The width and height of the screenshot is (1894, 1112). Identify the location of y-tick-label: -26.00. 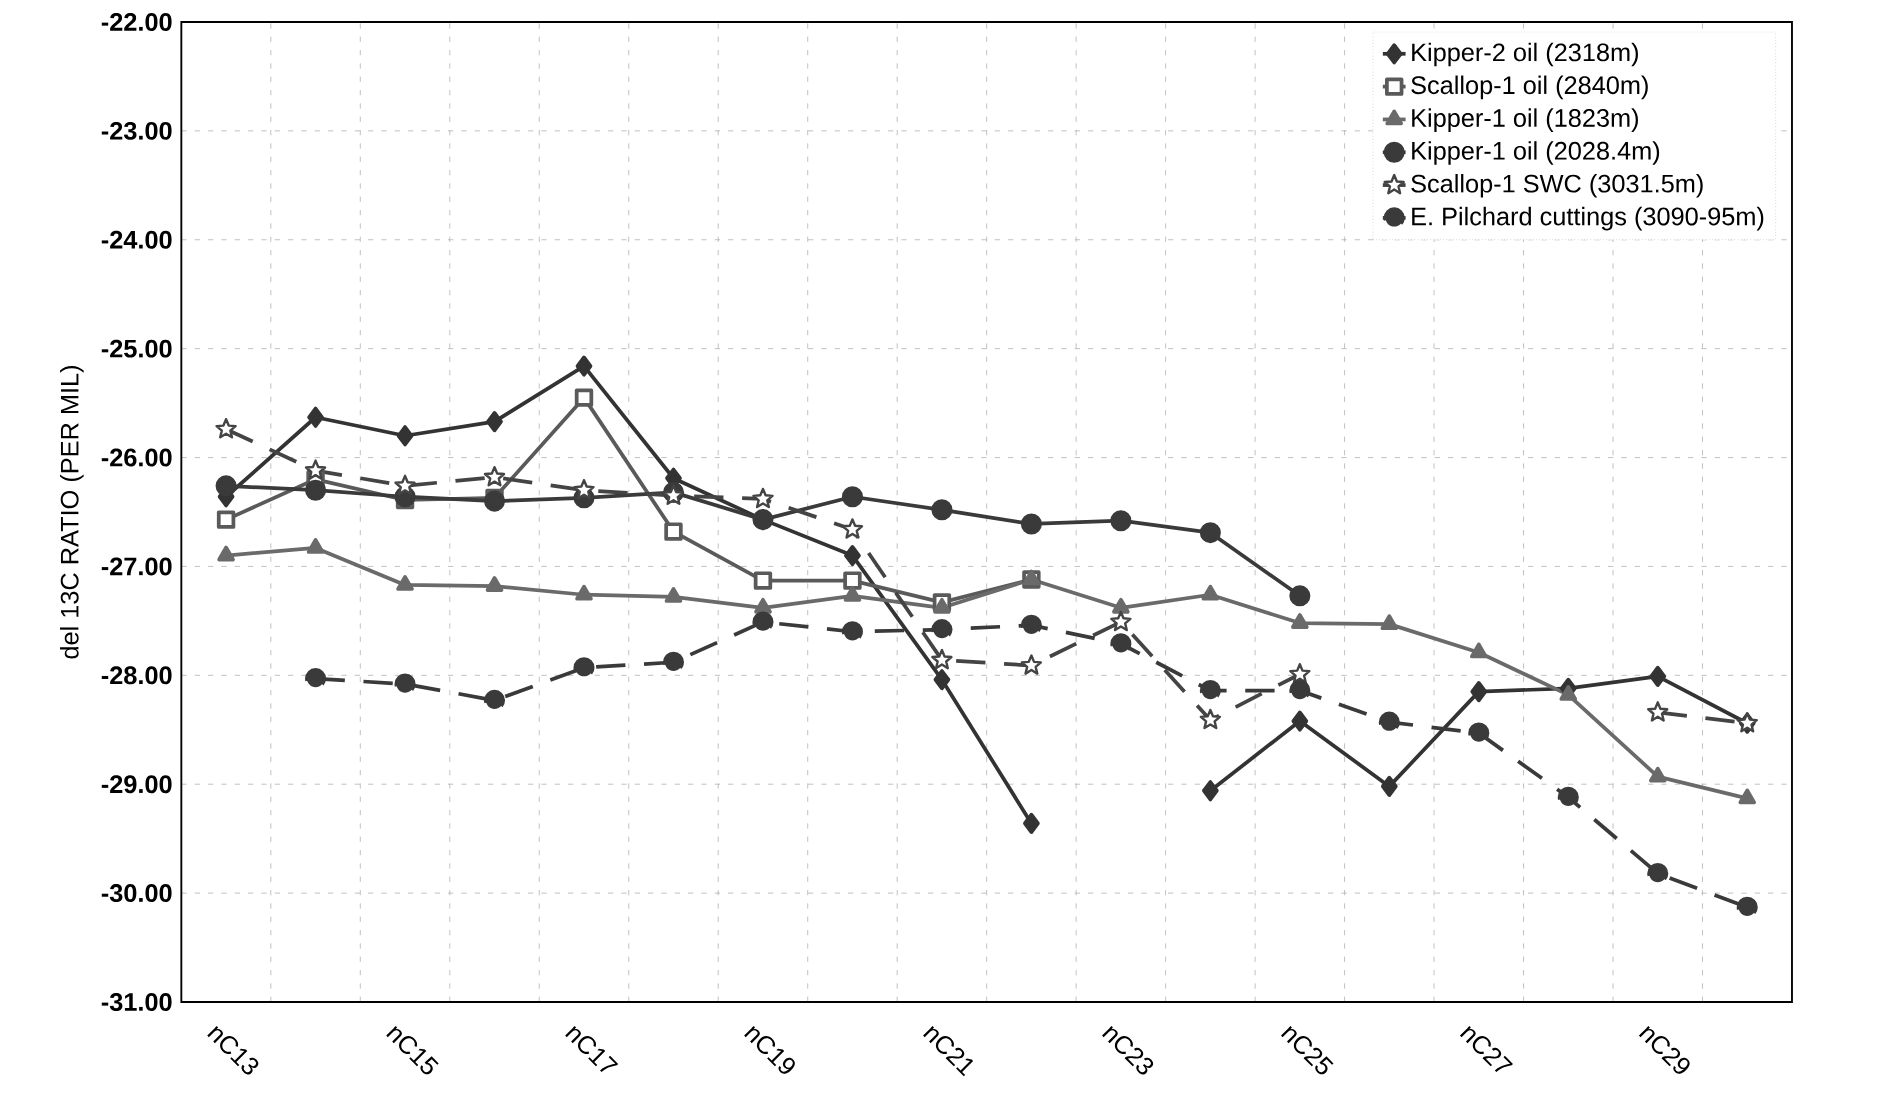
(136, 457).